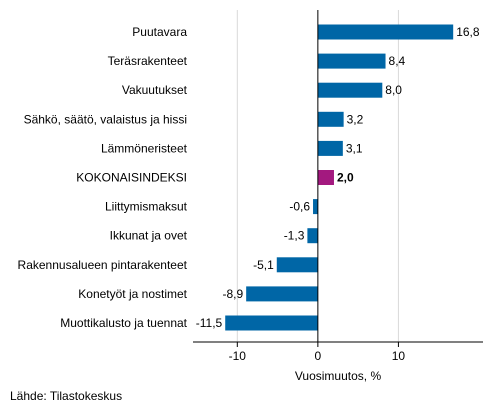 The height and width of the screenshot is (416, 493). Describe the element at coordinates (105, 119) in the screenshot. I see `category-label: Sähkö, säätö, valaistus ja hissi` at that location.